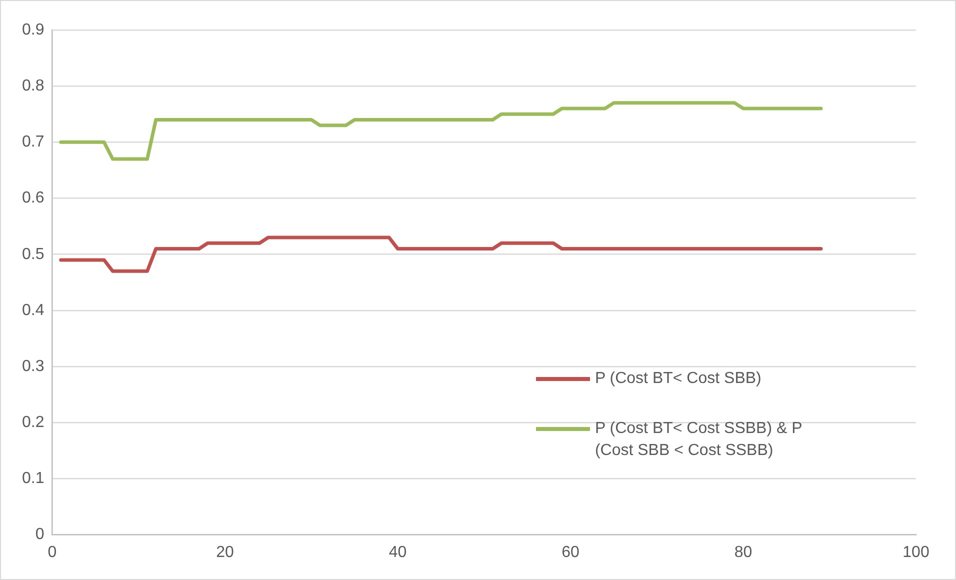 The width and height of the screenshot is (956, 580). Describe the element at coordinates (33, 423) in the screenshot. I see `y-tick-label: 0.2` at that location.